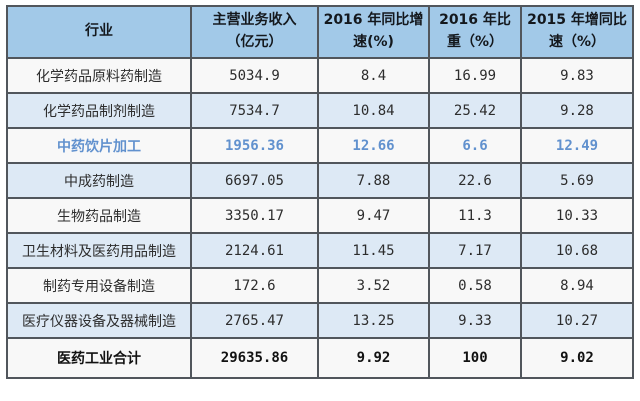 The image size is (640, 401). What do you see at coordinates (475, 75) in the screenshot?
I see `share-2016-cell: 16.99` at bounding box center [475, 75].